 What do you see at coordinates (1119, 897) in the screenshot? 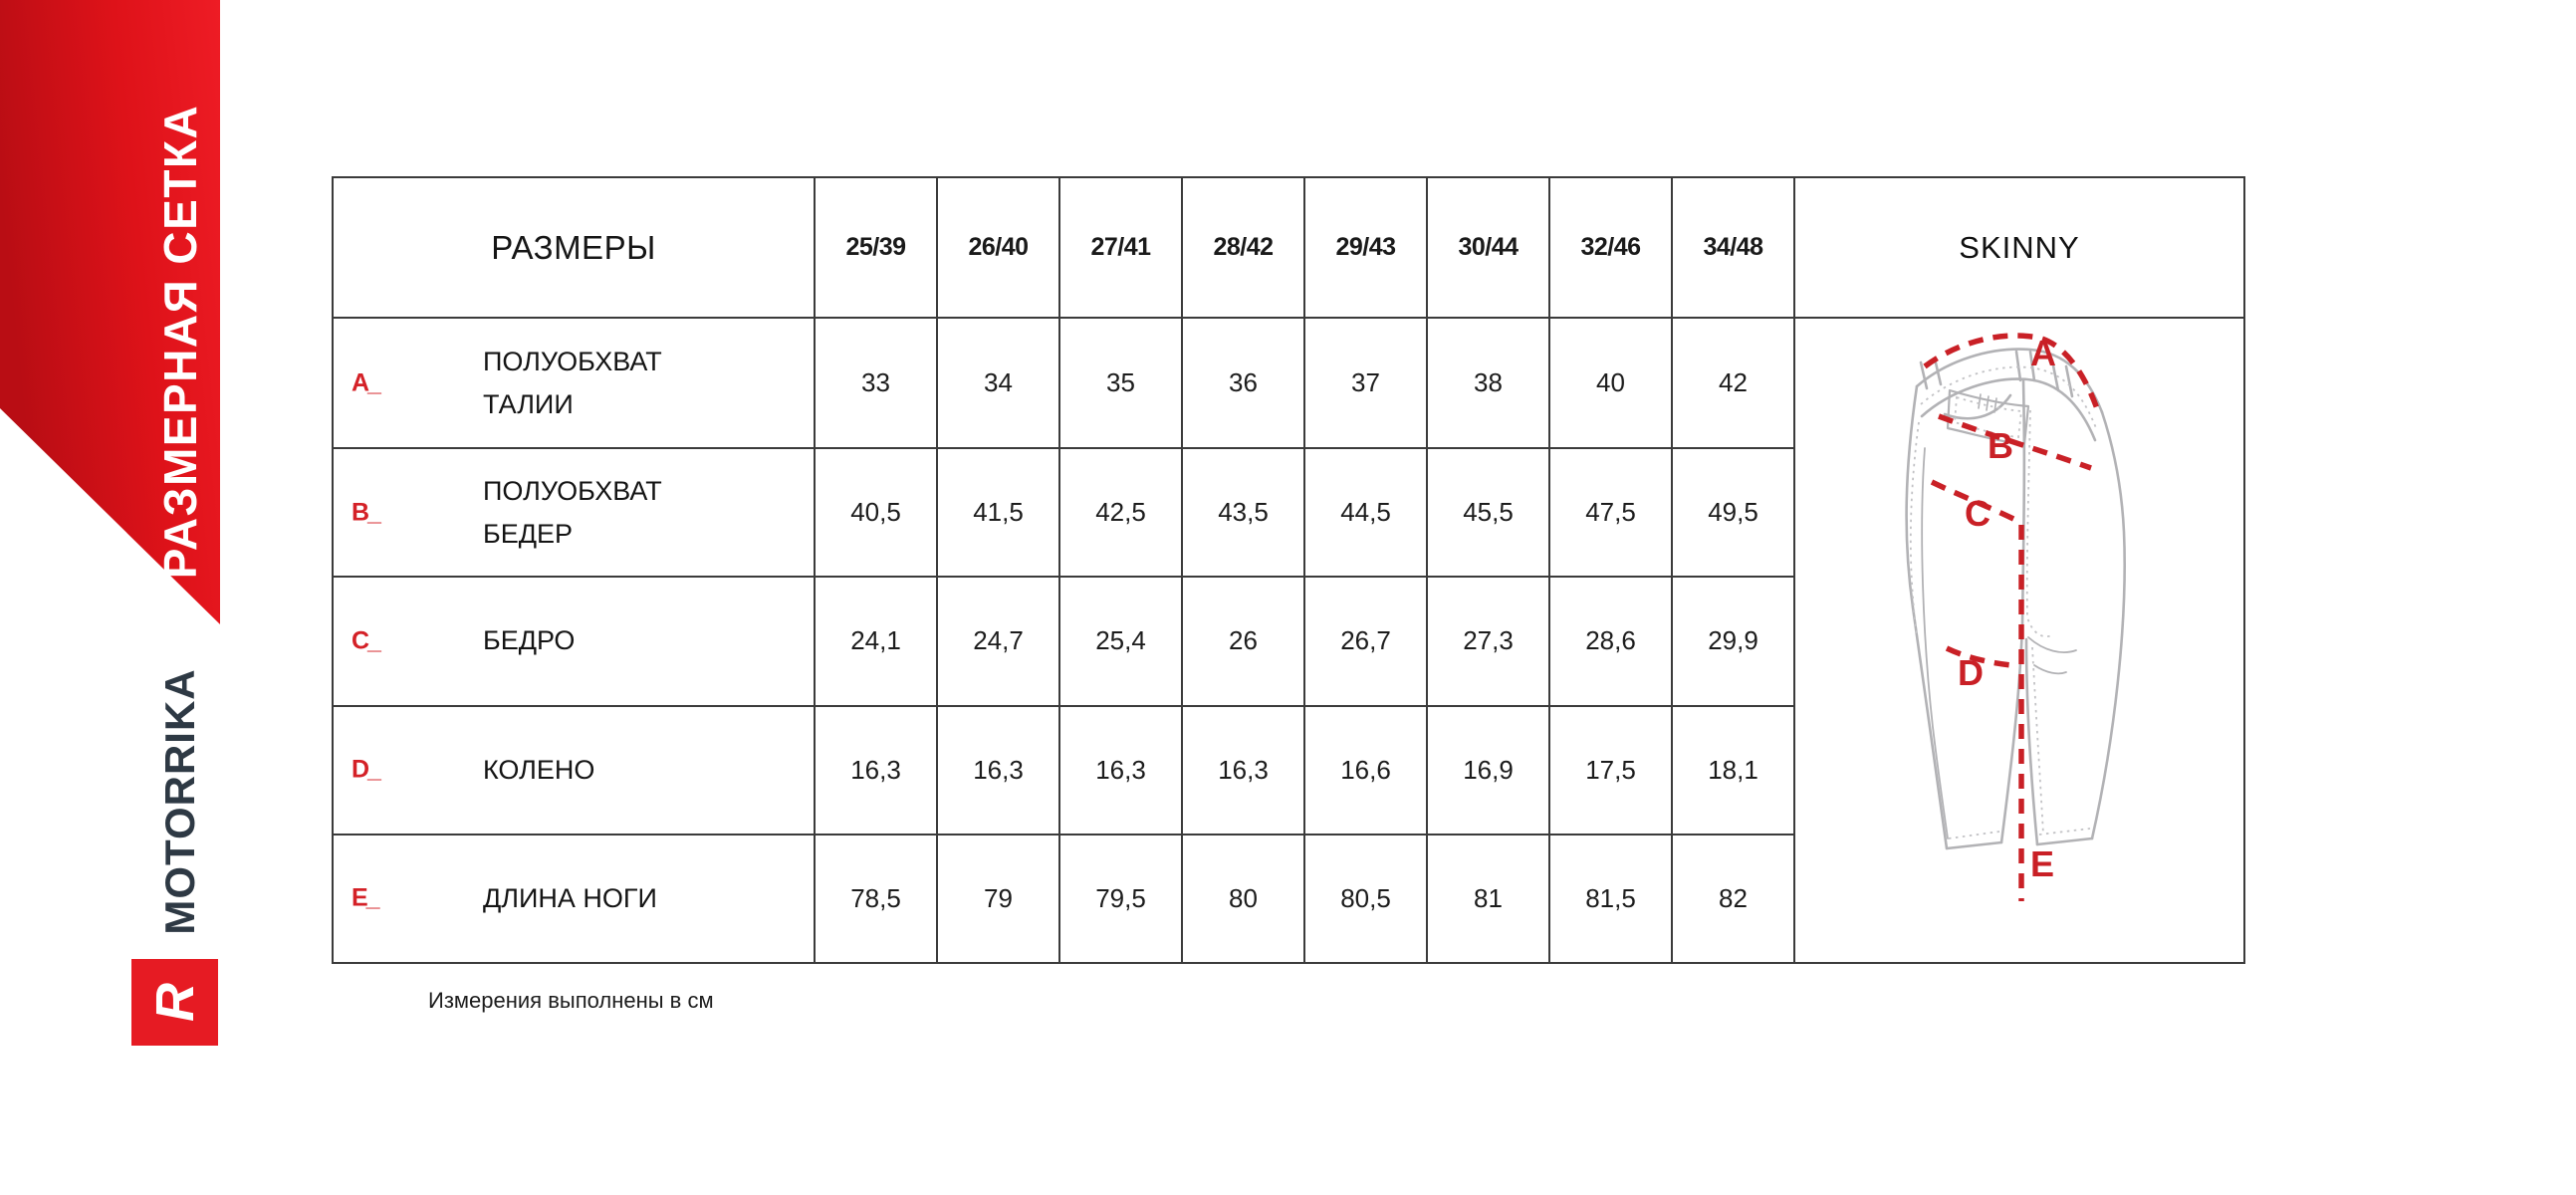
I see `value-cell: 79,5` at bounding box center [1119, 897].